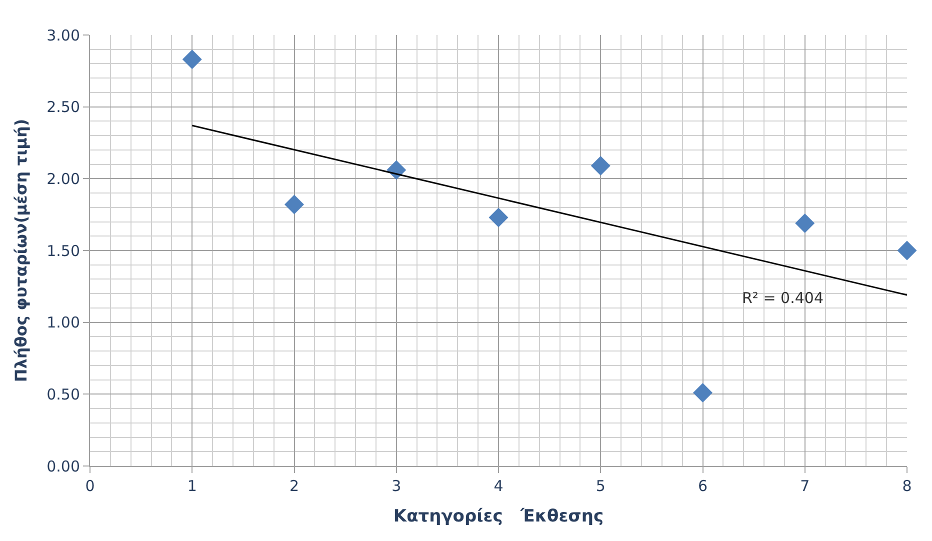 The width and height of the screenshot is (932, 541). What do you see at coordinates (294, 486) in the screenshot?
I see `x-tick-label: 2` at bounding box center [294, 486].